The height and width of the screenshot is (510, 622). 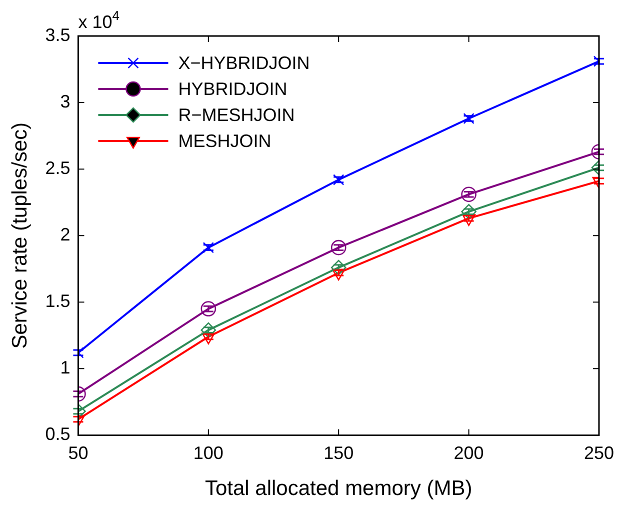 I want to click on x-tick-label: 250, so click(x=599, y=452).